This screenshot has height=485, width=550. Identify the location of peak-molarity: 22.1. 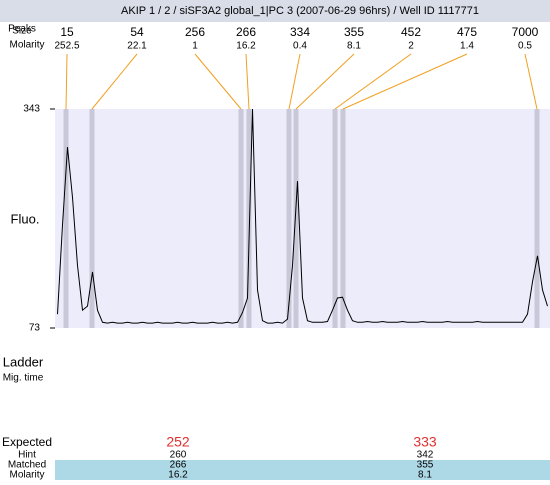
(137, 46).